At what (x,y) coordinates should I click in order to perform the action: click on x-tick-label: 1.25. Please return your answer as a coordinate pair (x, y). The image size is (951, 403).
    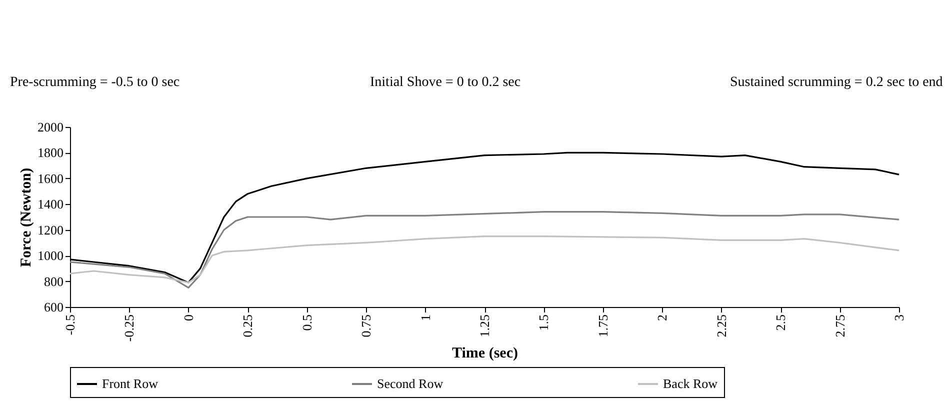
    Looking at the image, I should click on (484, 326).